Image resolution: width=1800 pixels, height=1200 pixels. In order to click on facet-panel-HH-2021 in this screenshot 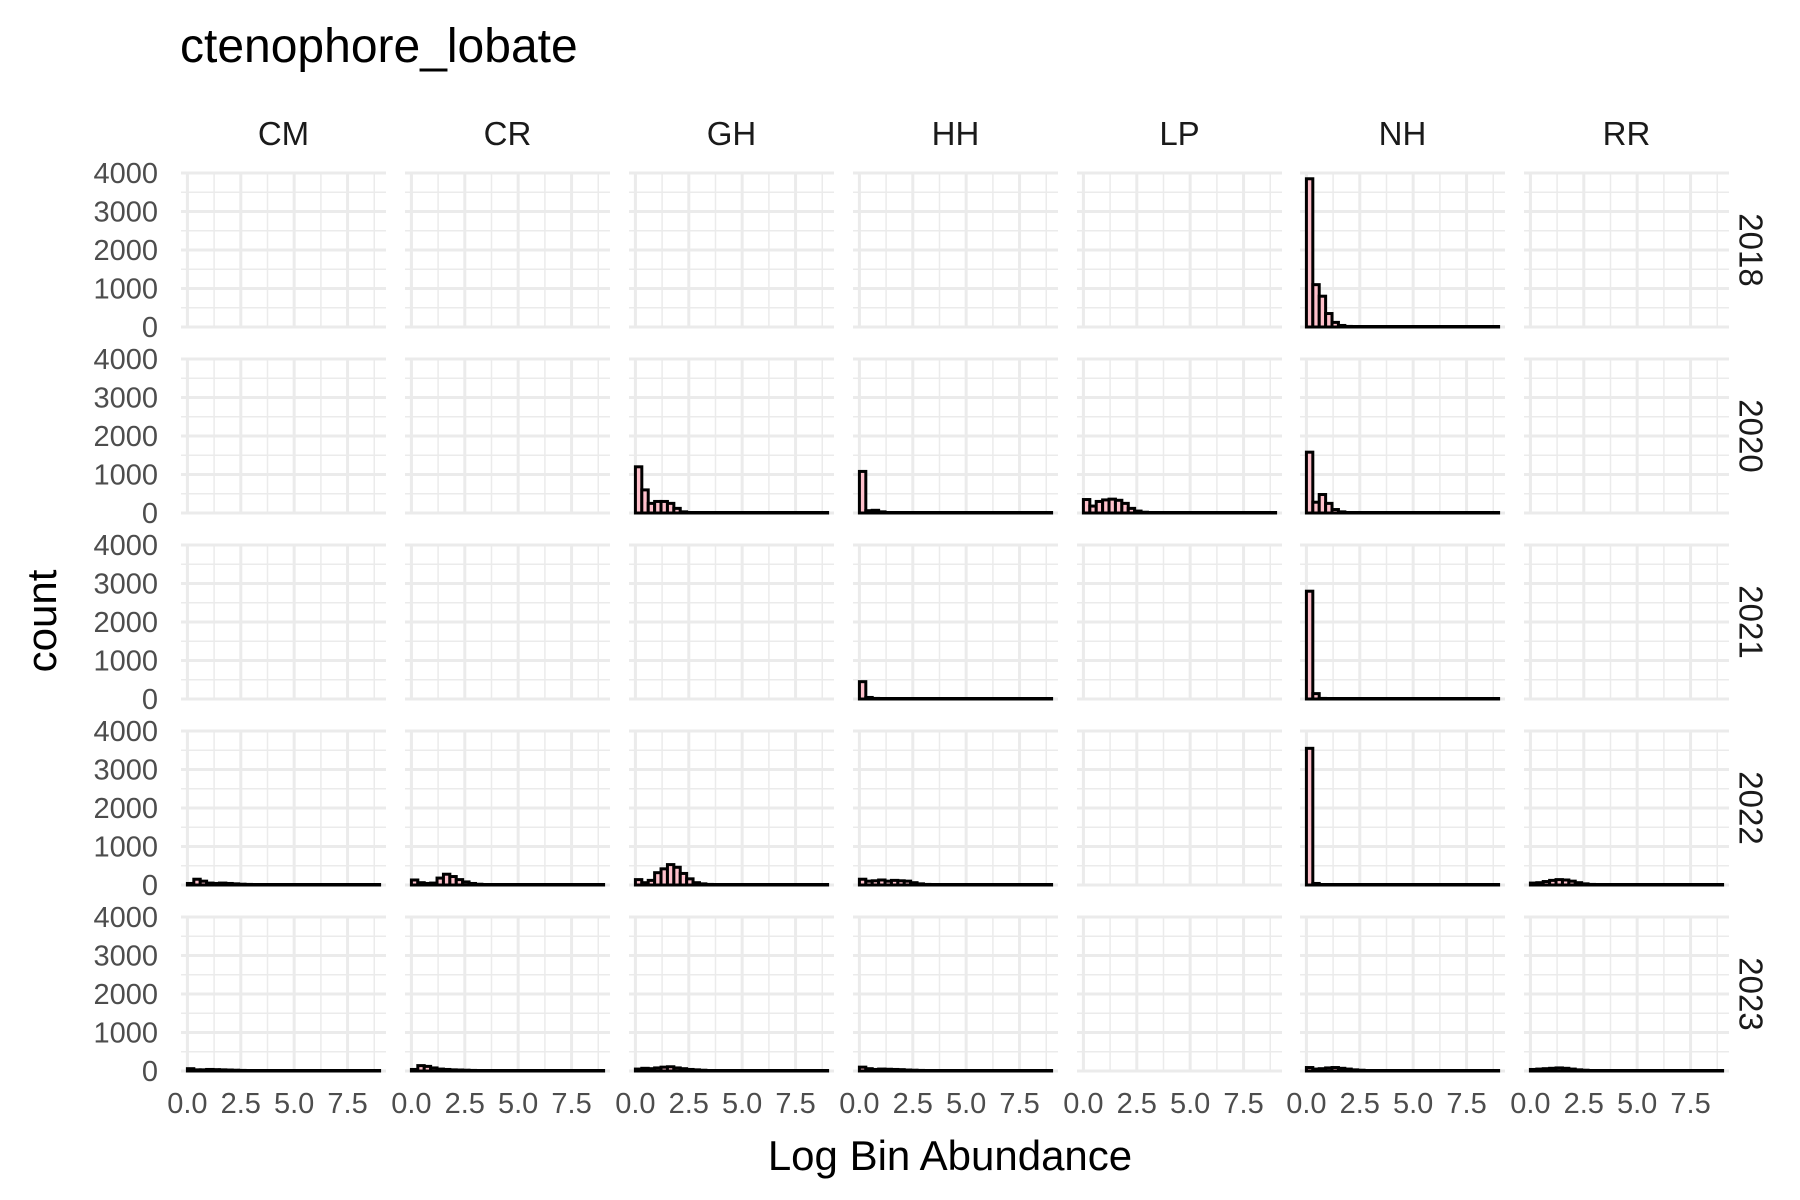, I will do `click(955, 622)`.